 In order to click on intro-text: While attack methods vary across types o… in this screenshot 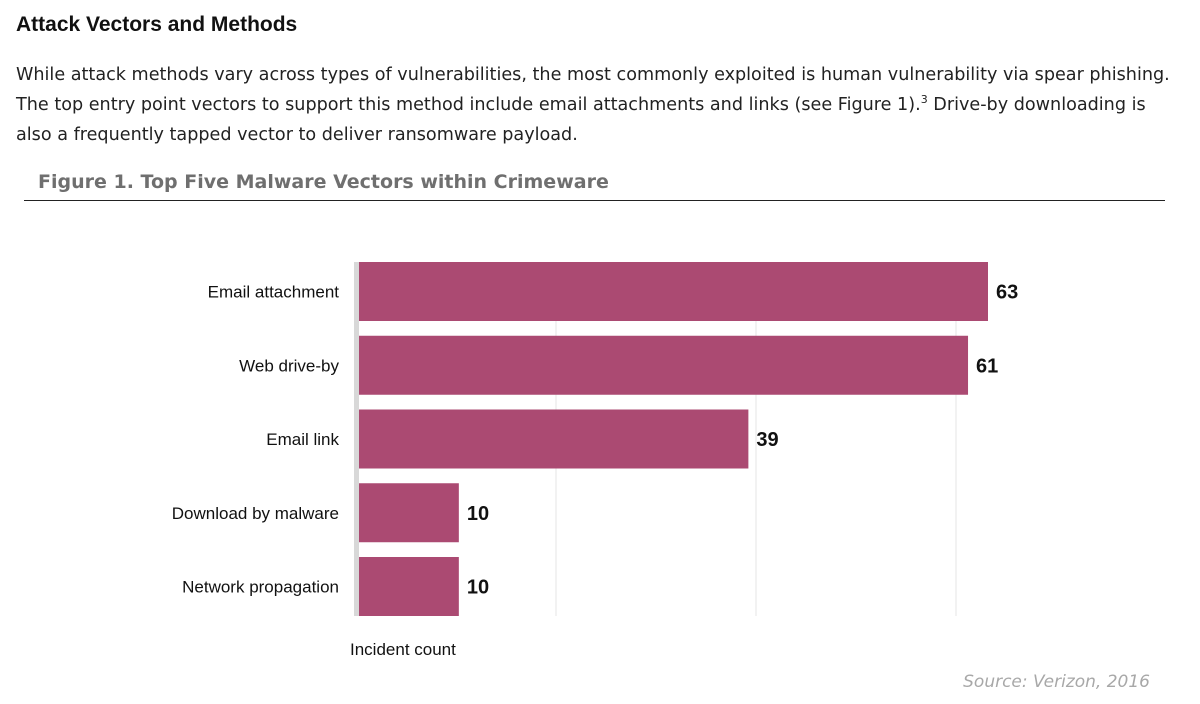, I will do `click(593, 90)`.